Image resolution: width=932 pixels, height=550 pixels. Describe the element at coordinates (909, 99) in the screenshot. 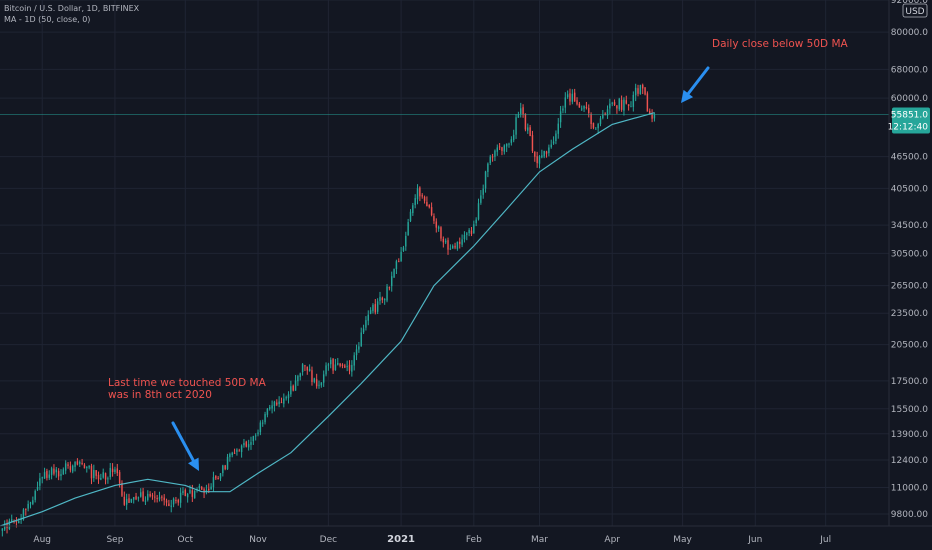

I see `y-tick-label: 60000.0` at that location.